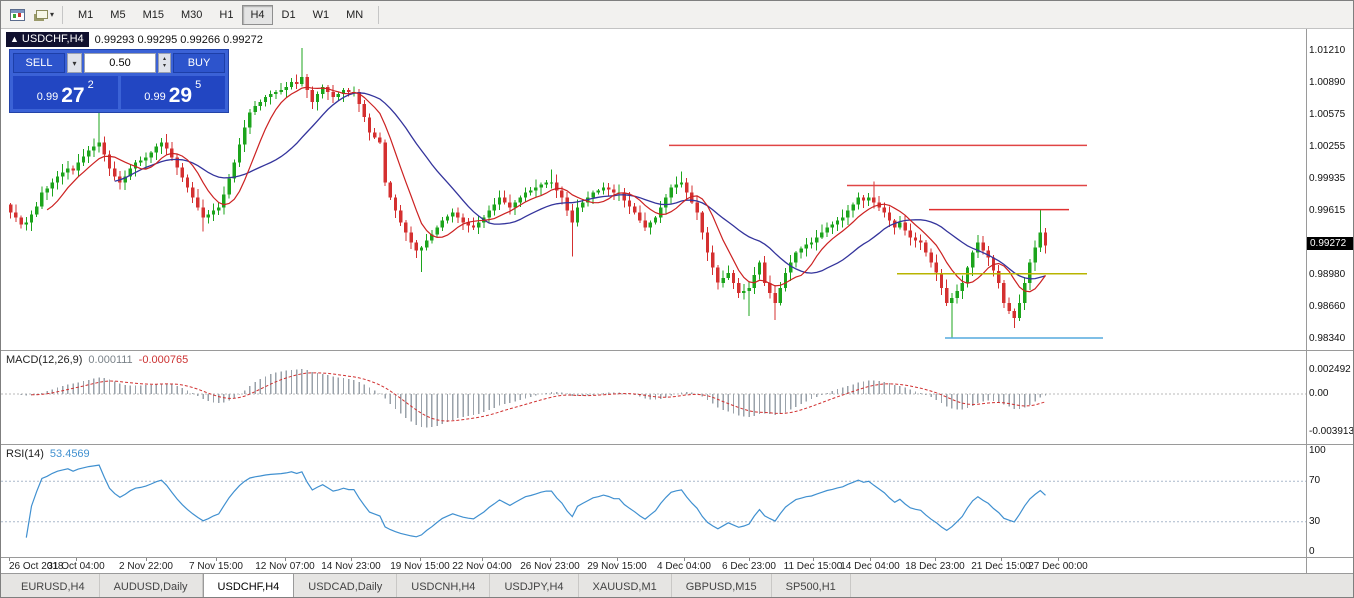 This screenshot has height=598, width=1354. What do you see at coordinates (1330, 501) in the screenshot?
I see `rsi-axis: 100 70 30 0` at bounding box center [1330, 501].